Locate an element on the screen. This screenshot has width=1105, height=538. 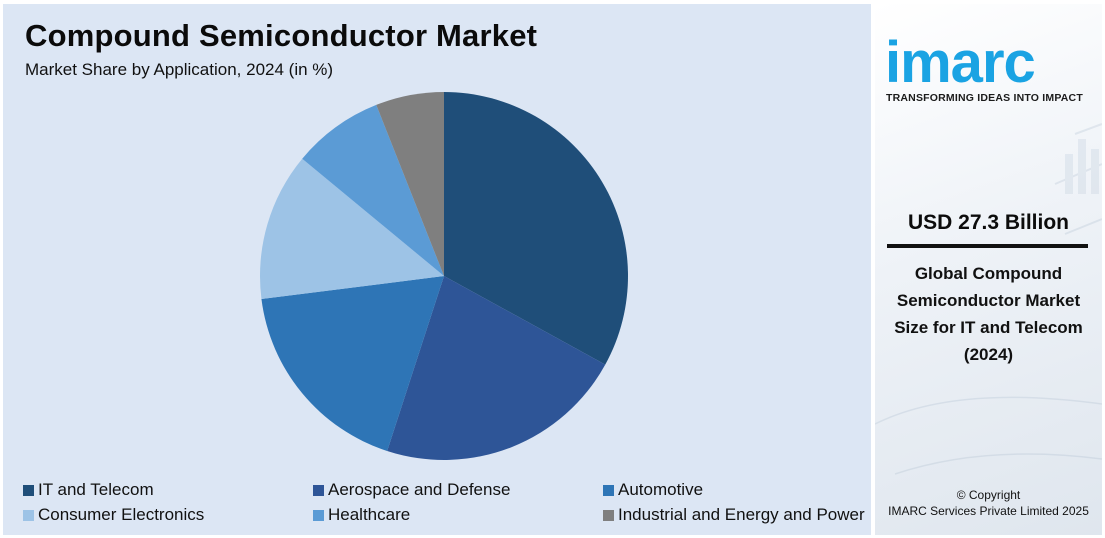
legend-label: IT and Telecom is located at coordinates (96, 489).